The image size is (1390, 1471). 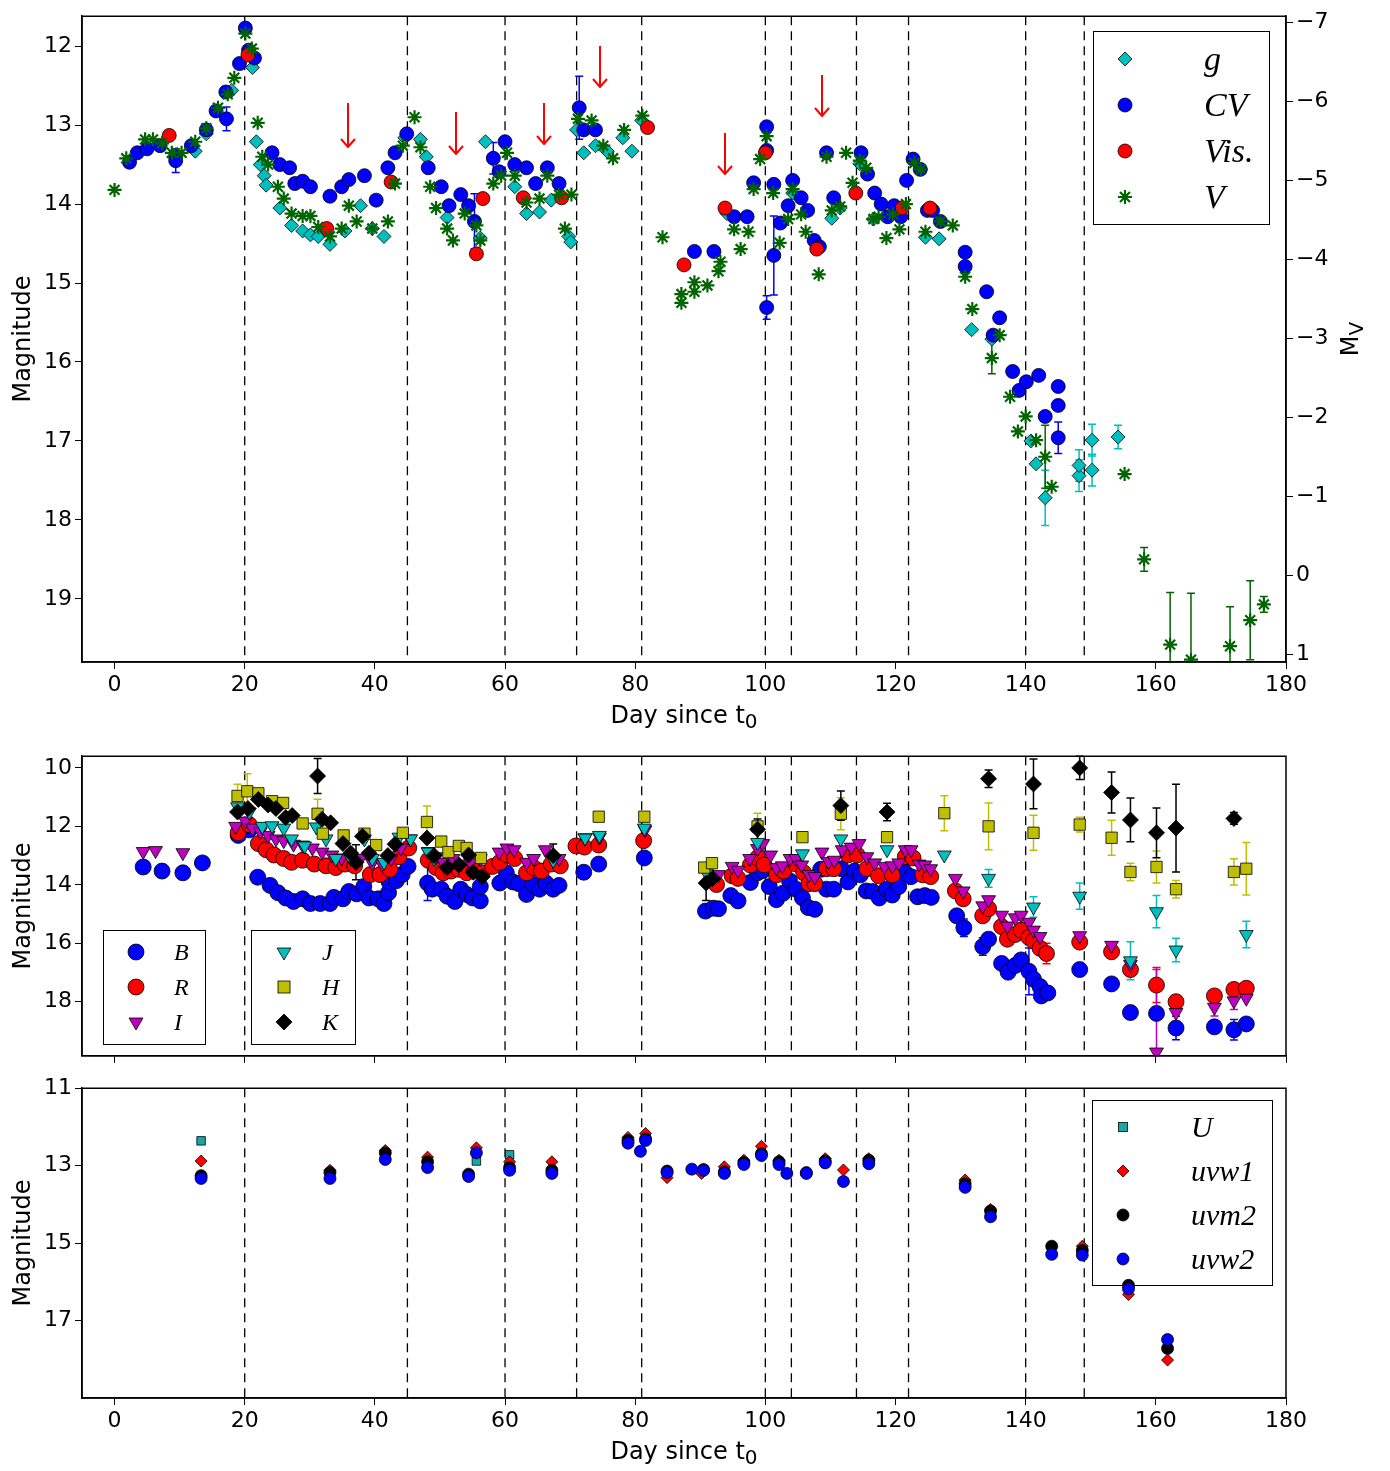 I want to click on y-tick-label: 11, so click(x=58, y=1086).